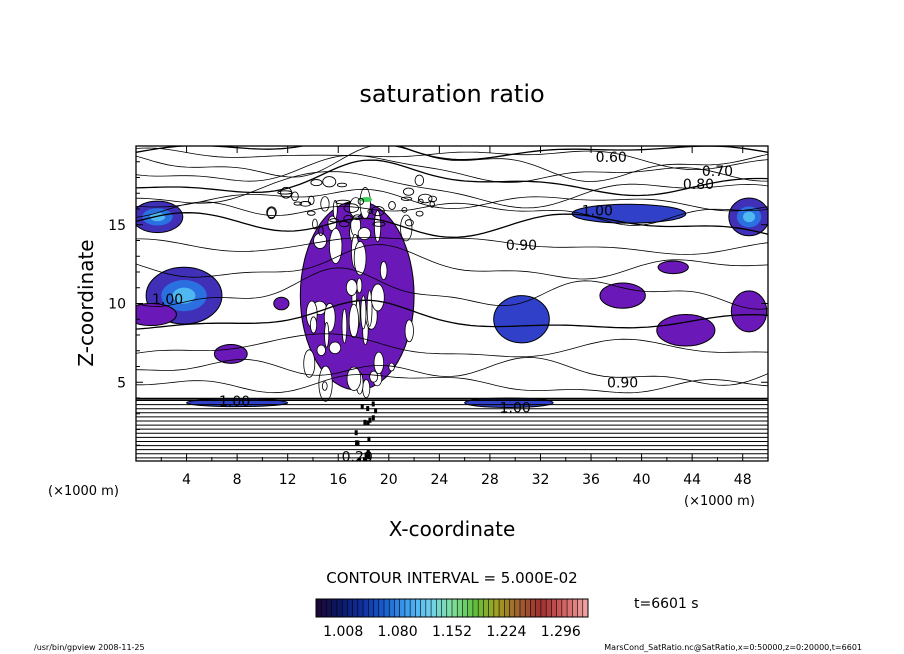 The image size is (904, 654). Describe the element at coordinates (506, 632) in the screenshot. I see `colorbar-tick-label: 1.224` at that location.